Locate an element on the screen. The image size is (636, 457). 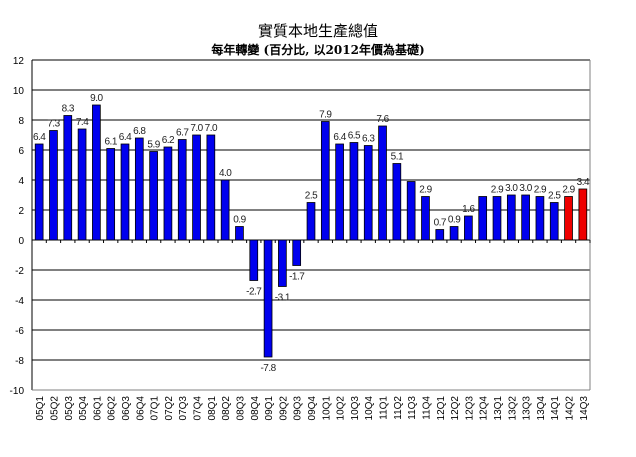
x-tick-label: 05Q2 is located at coordinates (54, 408).